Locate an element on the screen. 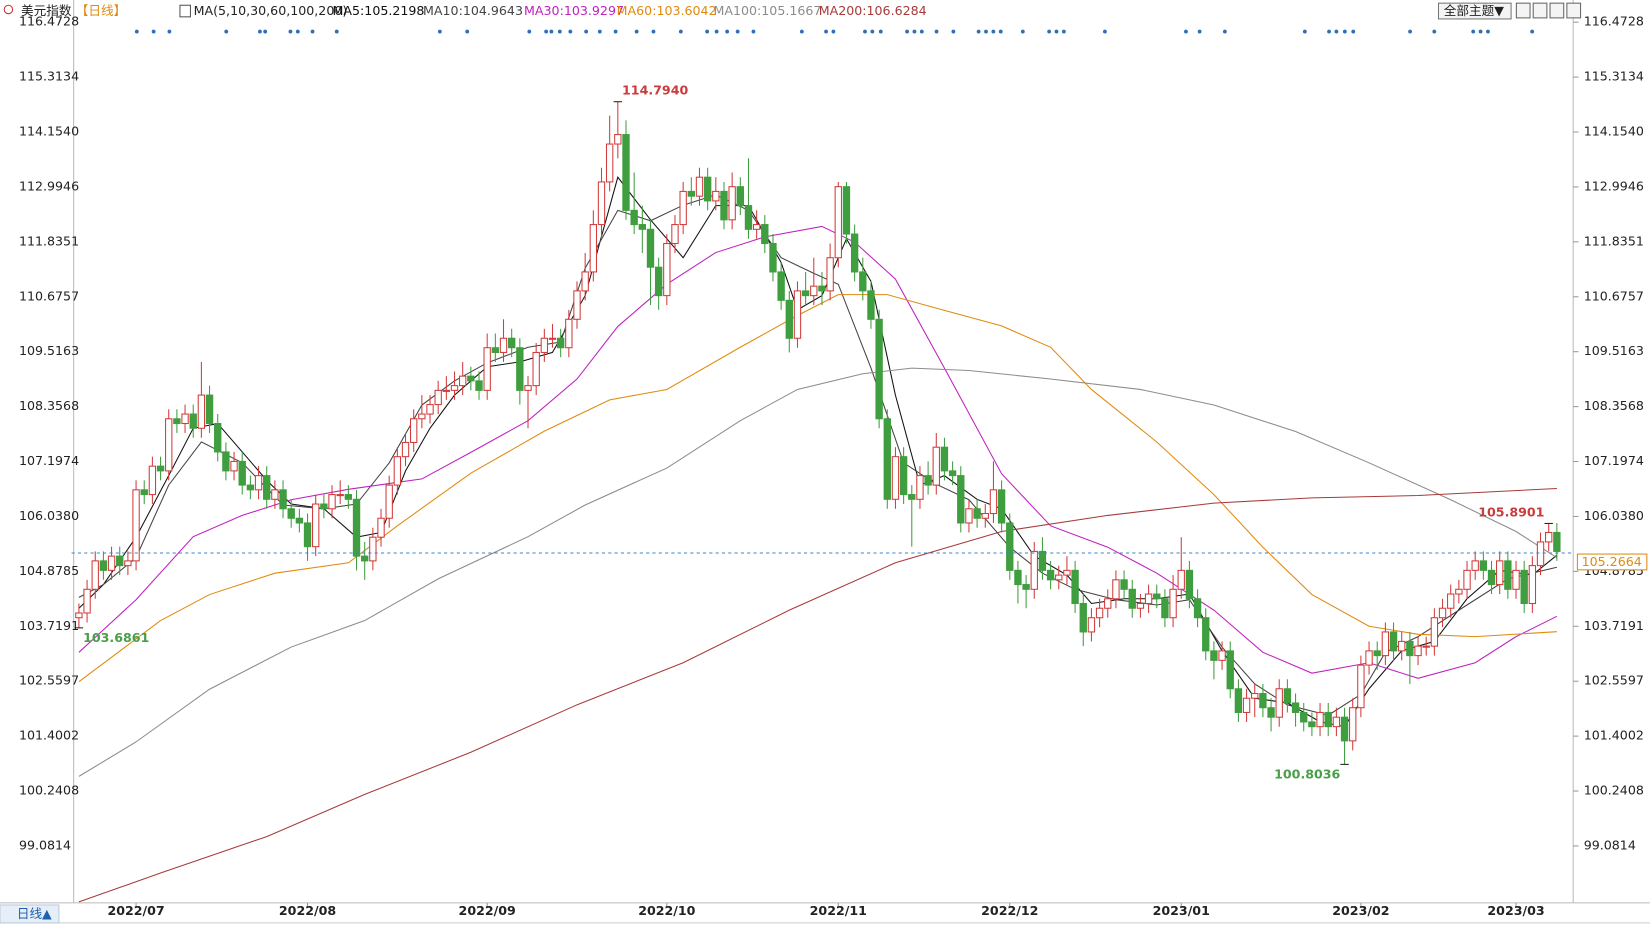 Image resolution: width=1650 pixels, height=926 pixels. y-tick-label-right: 114.1540 is located at coordinates (1614, 131).